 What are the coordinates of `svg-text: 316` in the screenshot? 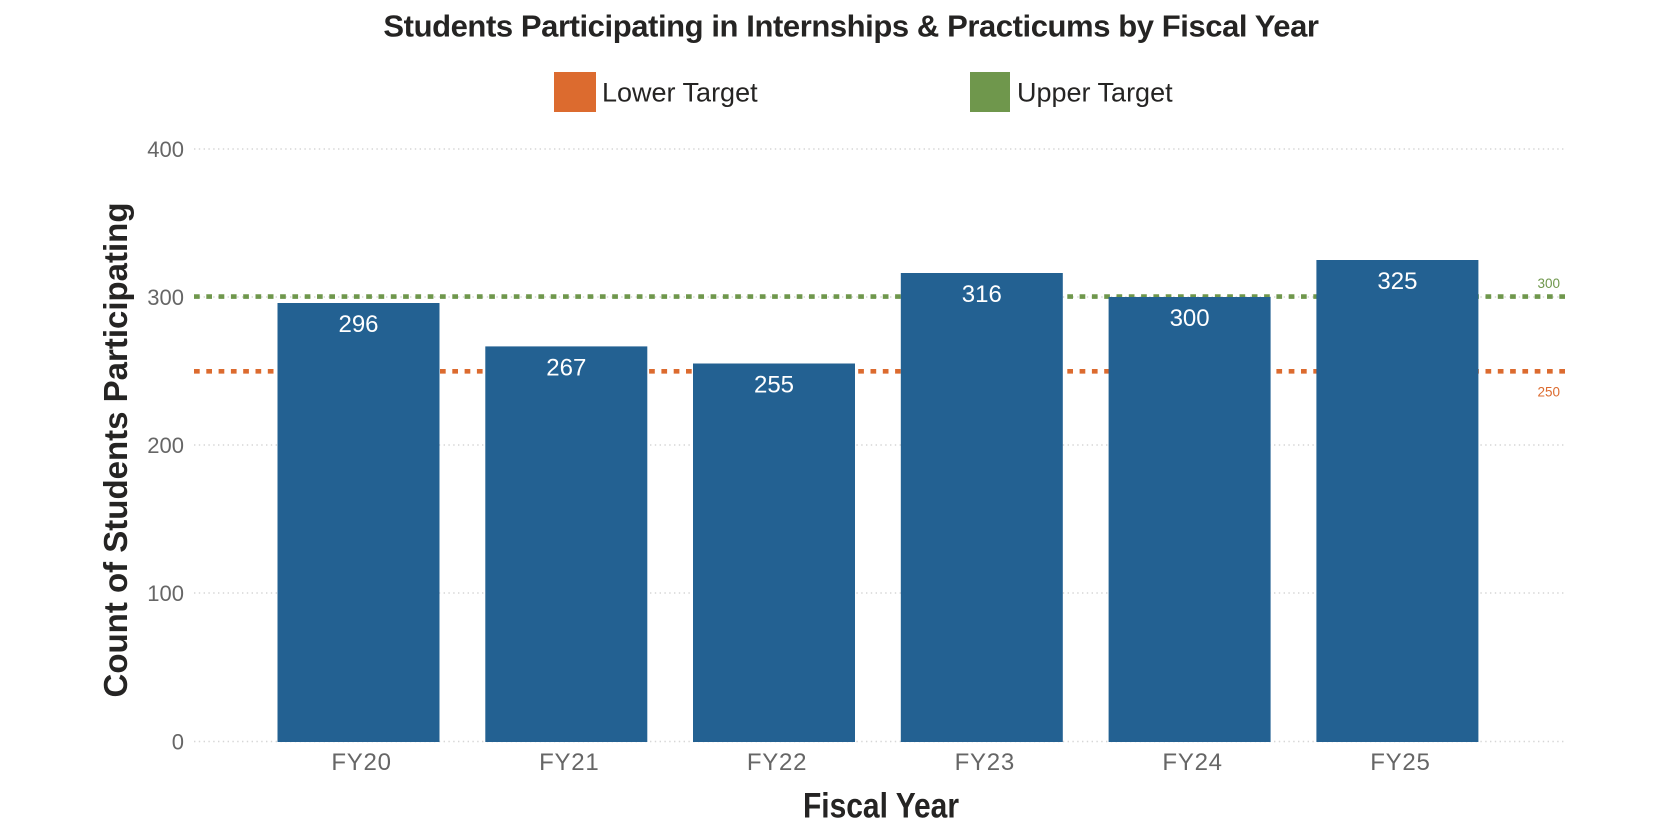 It's located at (982, 294).